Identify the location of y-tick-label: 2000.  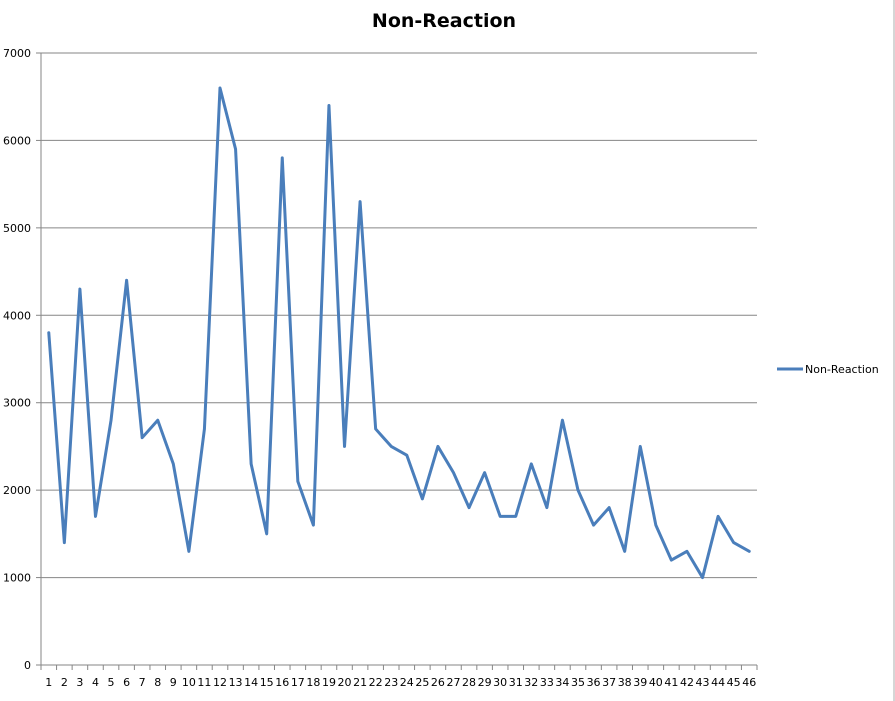
(17, 490).